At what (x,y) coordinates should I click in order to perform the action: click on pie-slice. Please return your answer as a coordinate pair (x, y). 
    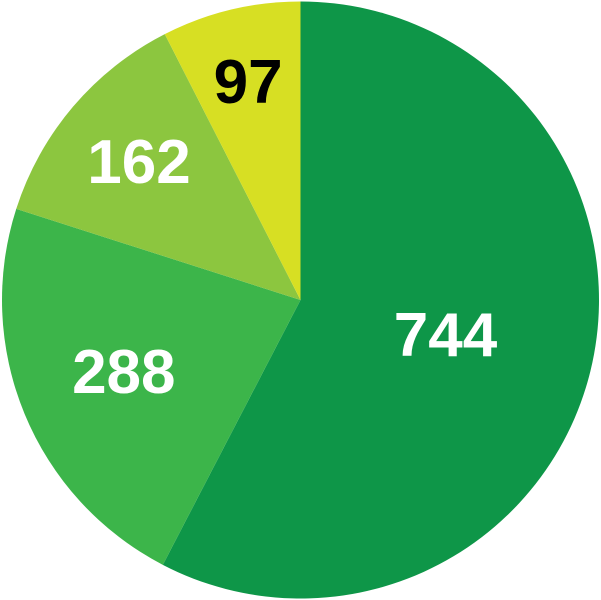
    Looking at the image, I should click on (232, 150).